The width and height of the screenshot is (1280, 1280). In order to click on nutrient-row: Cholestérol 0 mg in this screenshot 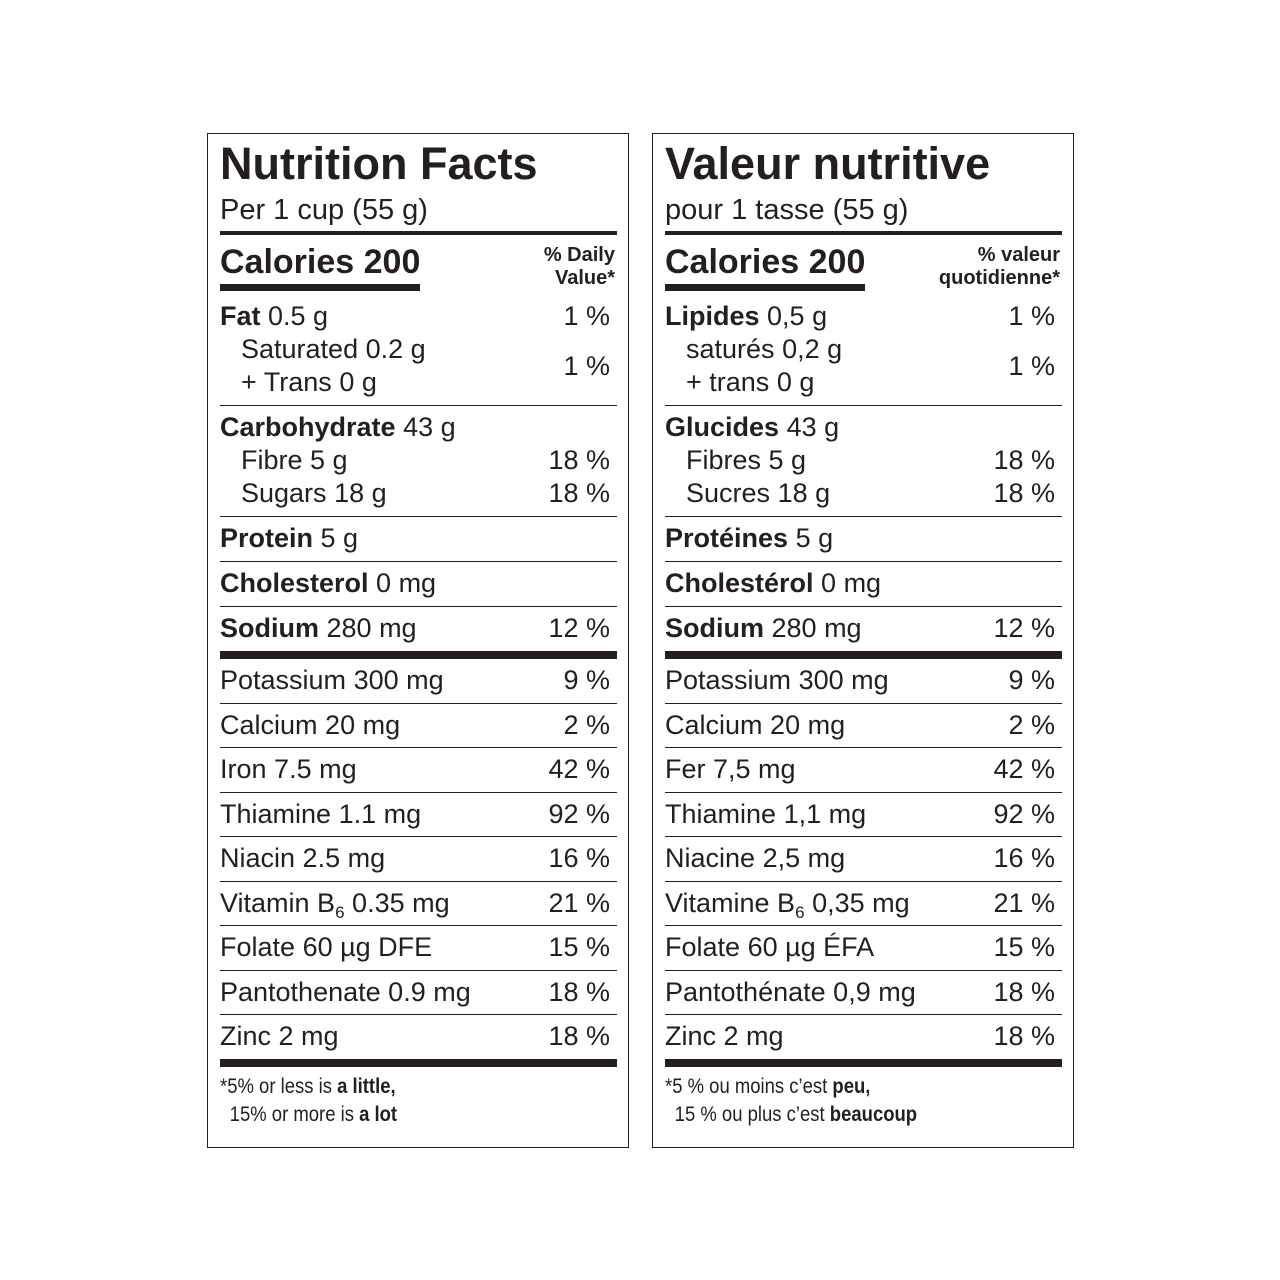, I will do `click(863, 583)`.